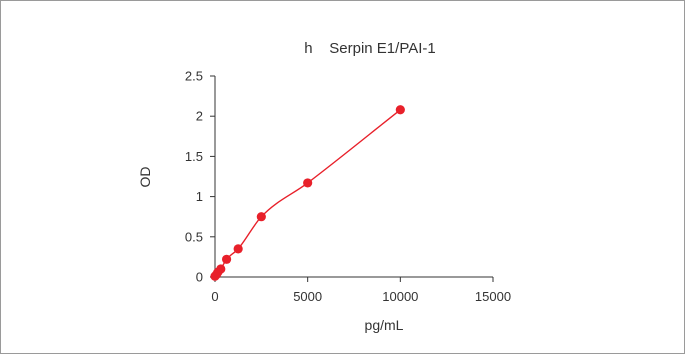 This screenshot has height=354, width=685. I want to click on y-tick-label: 0.5, so click(194, 236).